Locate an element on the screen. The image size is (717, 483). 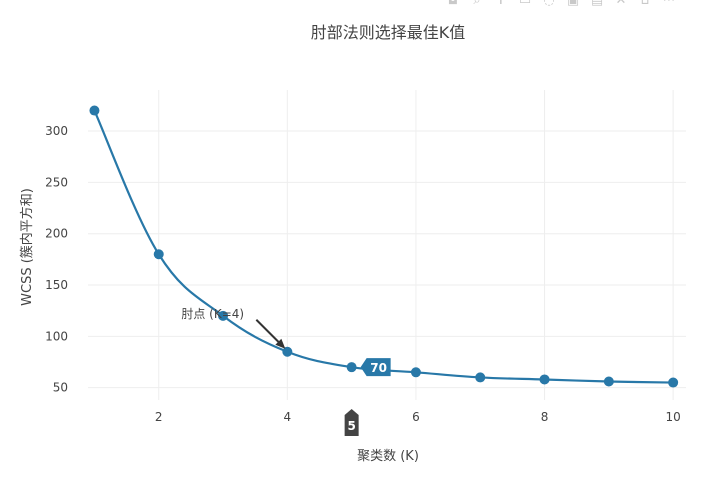
y-tick-label: 150 is located at coordinates (56, 285).